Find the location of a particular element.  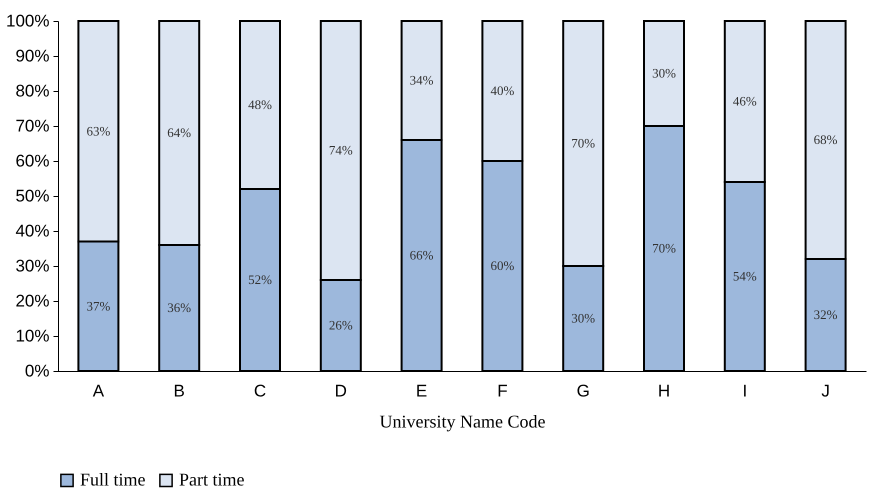

data-label: 36% is located at coordinates (179, 307).